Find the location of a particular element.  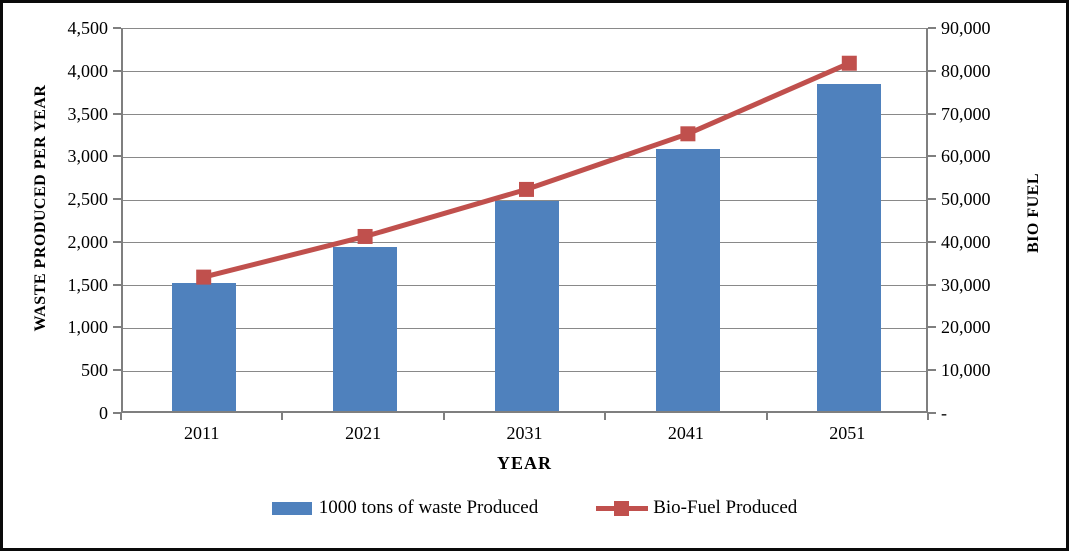

legend-label-waste: 1000 tons of waste Produced is located at coordinates (428, 507).